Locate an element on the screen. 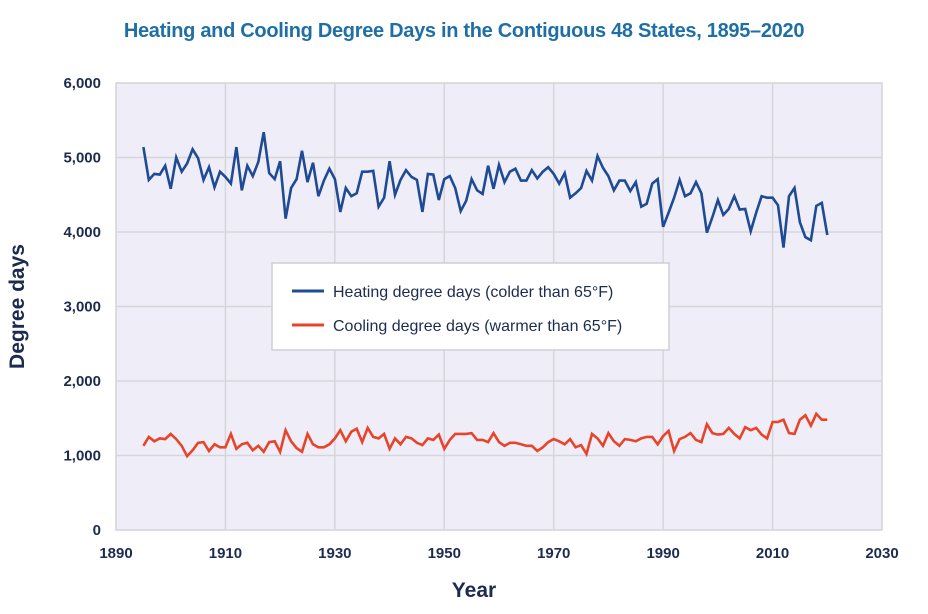 The width and height of the screenshot is (928, 614). x-tick-label: 1930 is located at coordinates (334, 553).